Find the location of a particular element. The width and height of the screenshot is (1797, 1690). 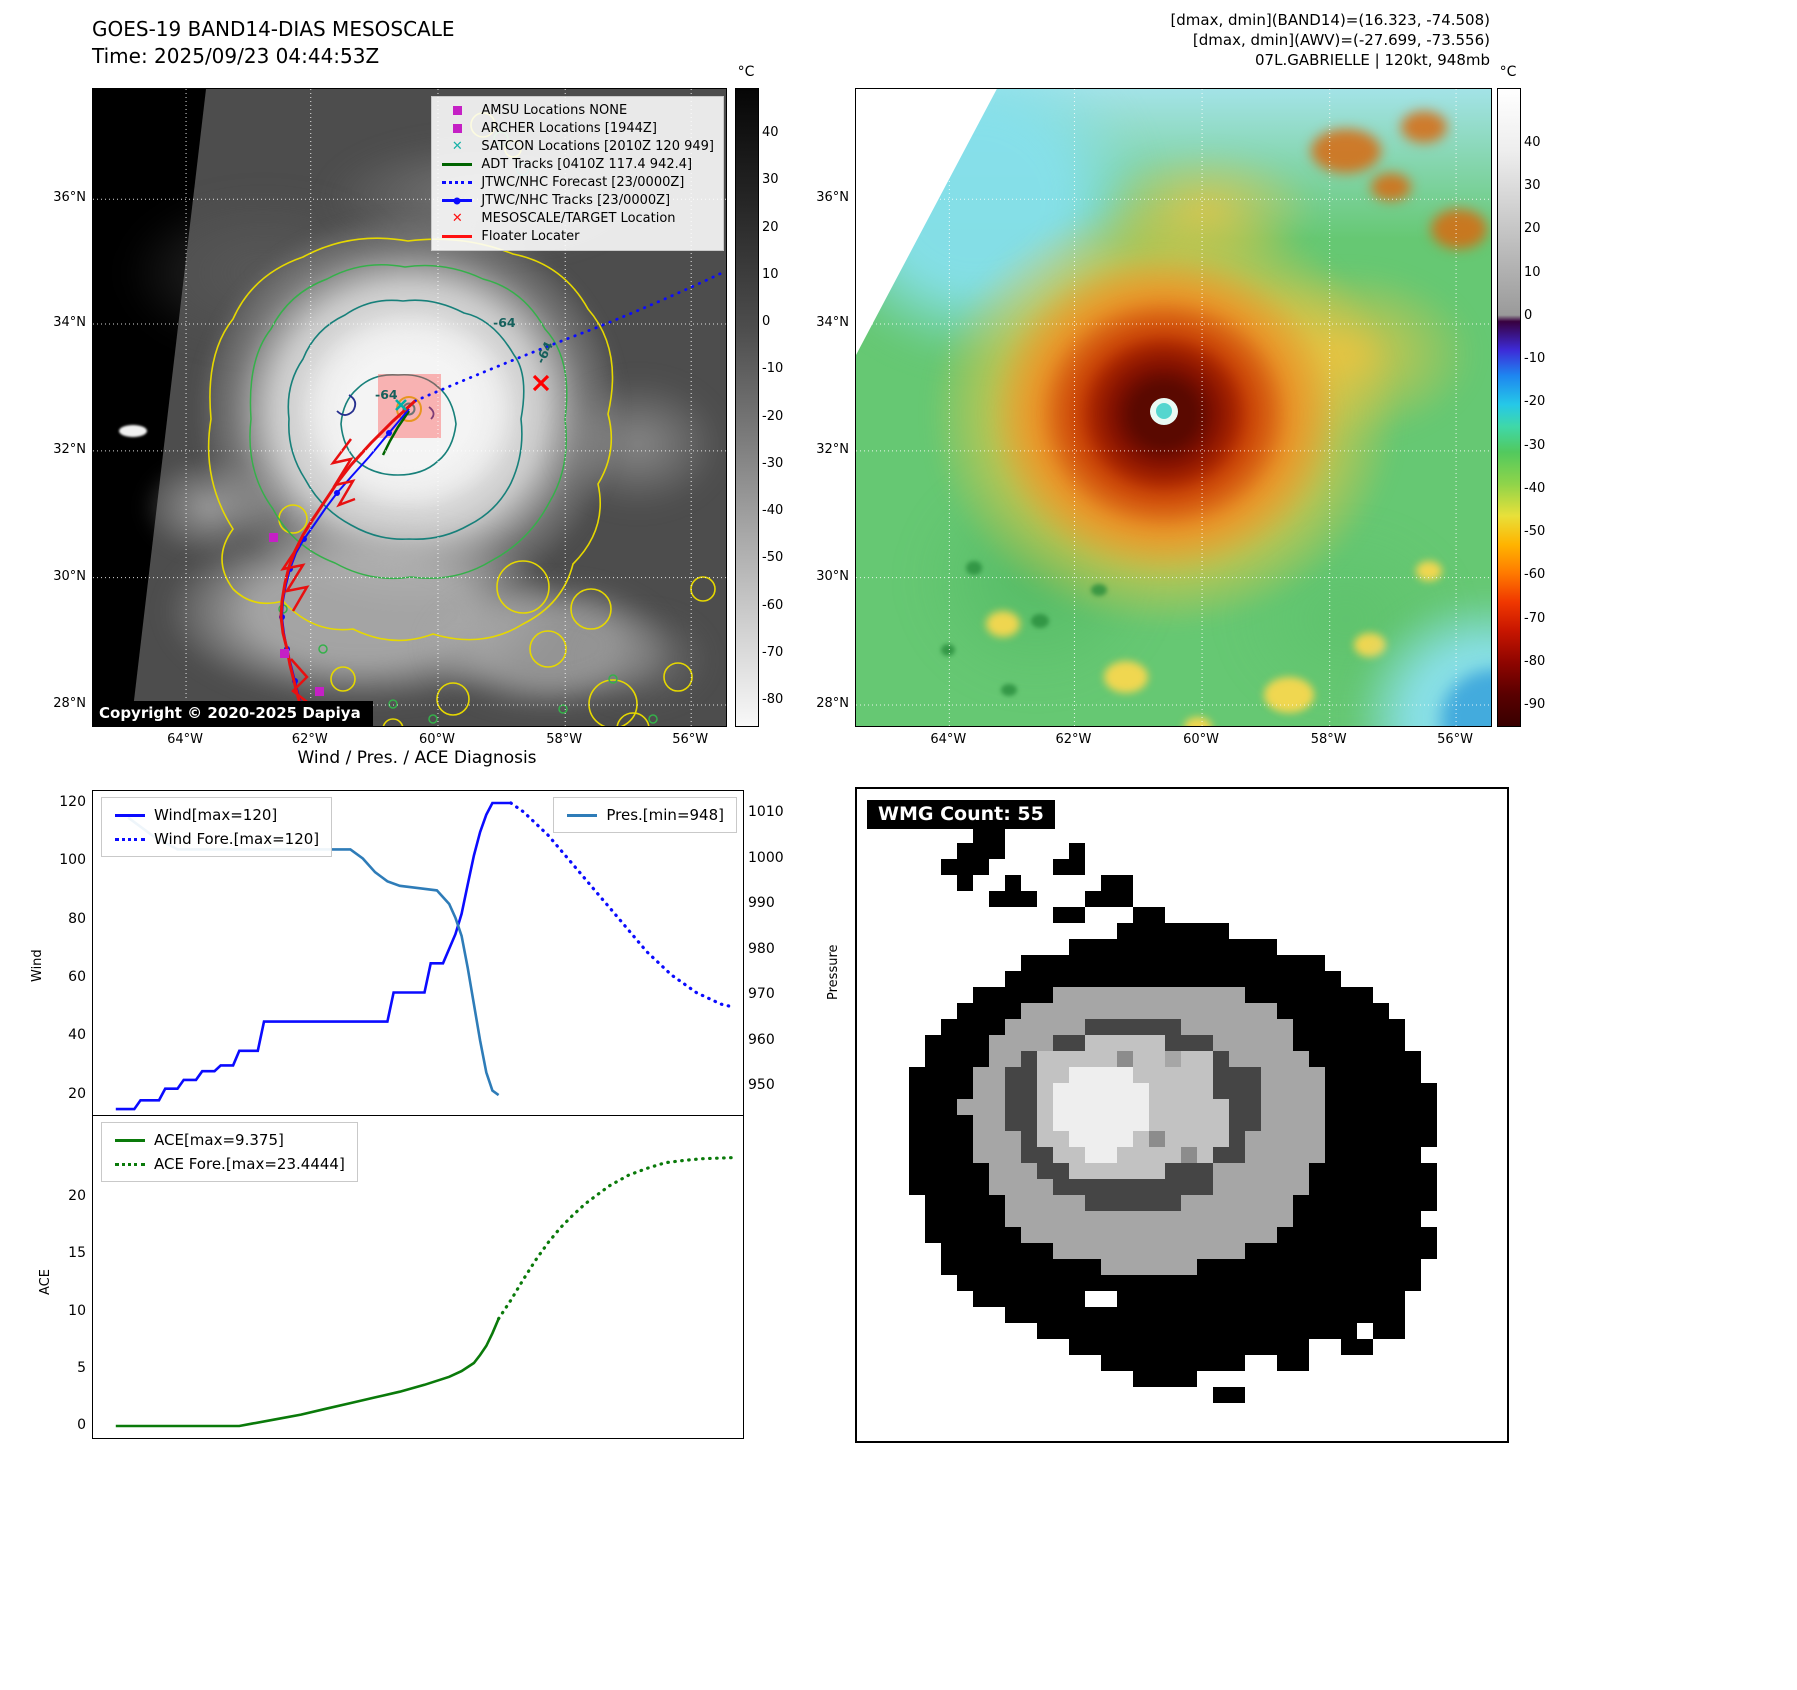

pressure-tick: 990 is located at coordinates (761, 903).